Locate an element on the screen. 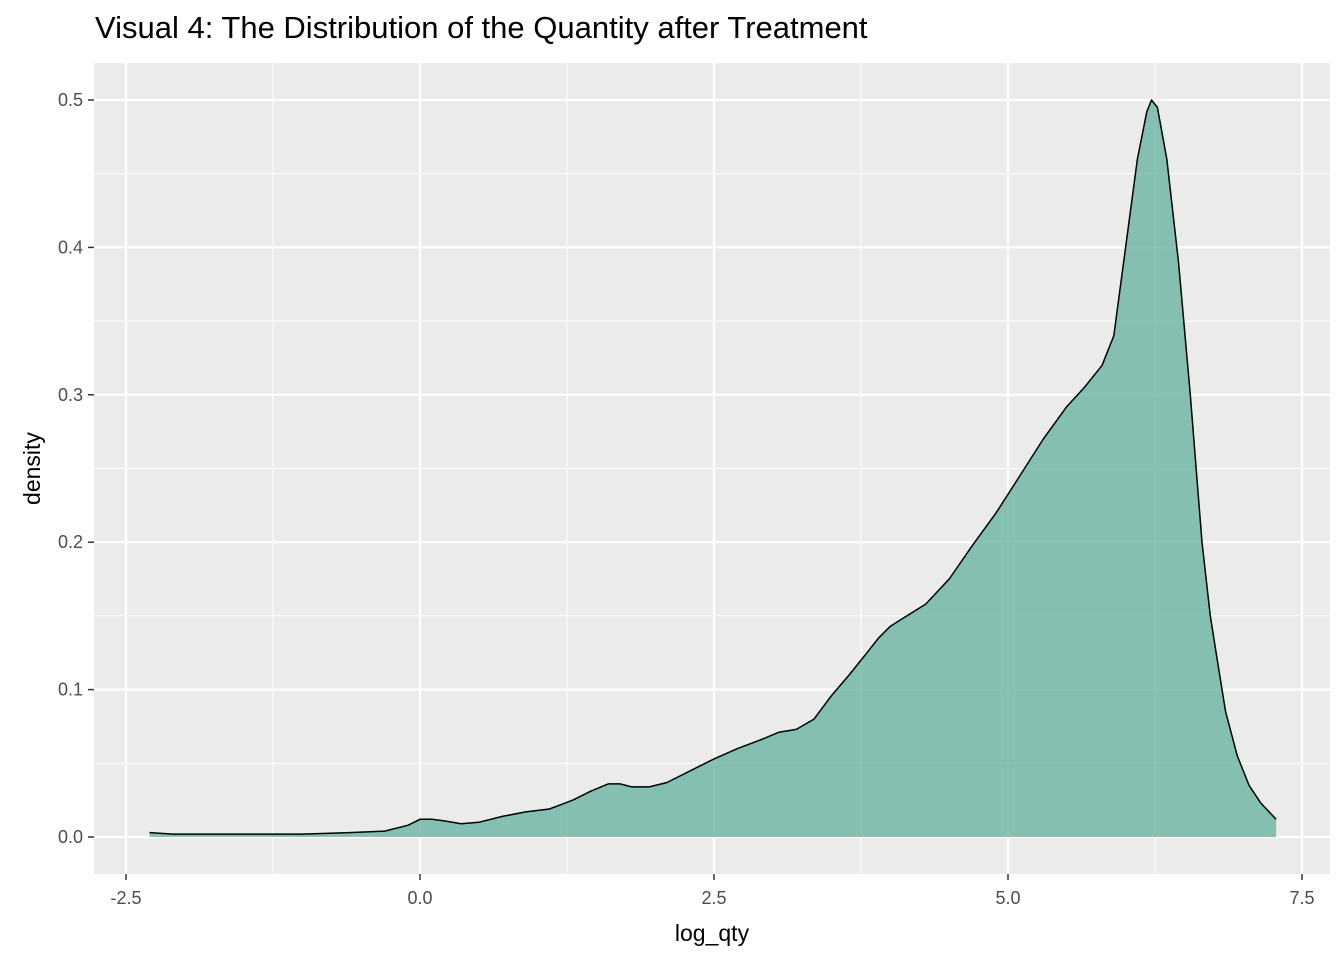 The width and height of the screenshot is (1344, 960). x-tick-label: 7.5 is located at coordinates (1301, 898).